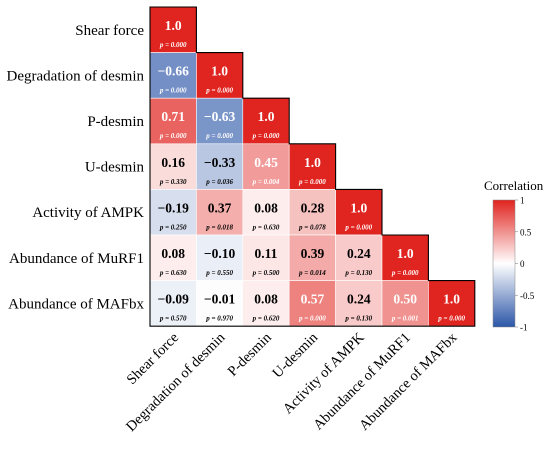  I want to click on legend-tick-label: -1, so click(524, 328).